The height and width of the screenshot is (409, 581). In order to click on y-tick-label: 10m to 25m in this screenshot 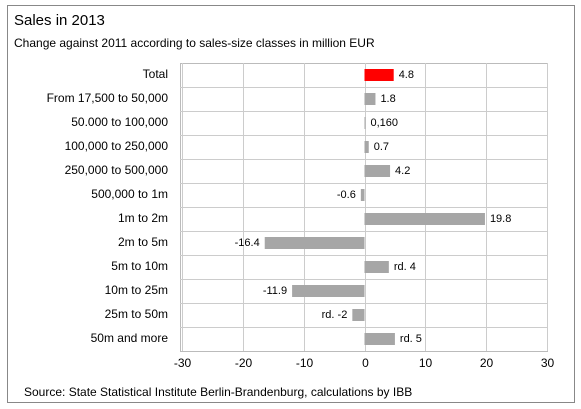, I will do `click(136, 290)`.